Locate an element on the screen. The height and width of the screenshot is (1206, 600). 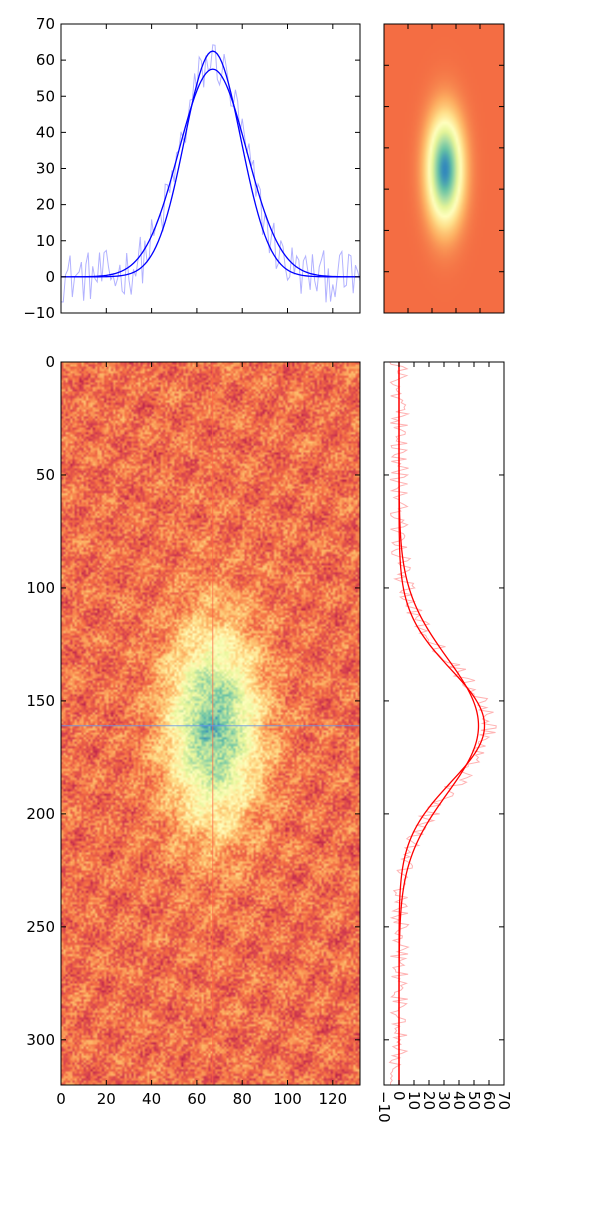
main-xtick-label: 40 is located at coordinates (151, 1099).